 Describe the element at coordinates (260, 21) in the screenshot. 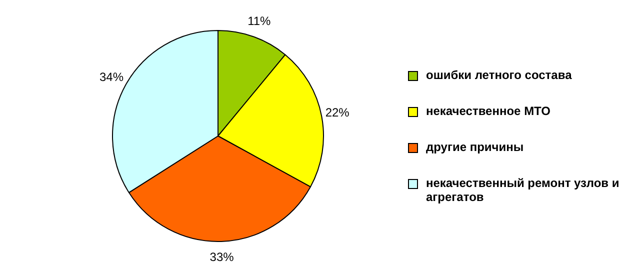

I see `data-label: 11%` at that location.